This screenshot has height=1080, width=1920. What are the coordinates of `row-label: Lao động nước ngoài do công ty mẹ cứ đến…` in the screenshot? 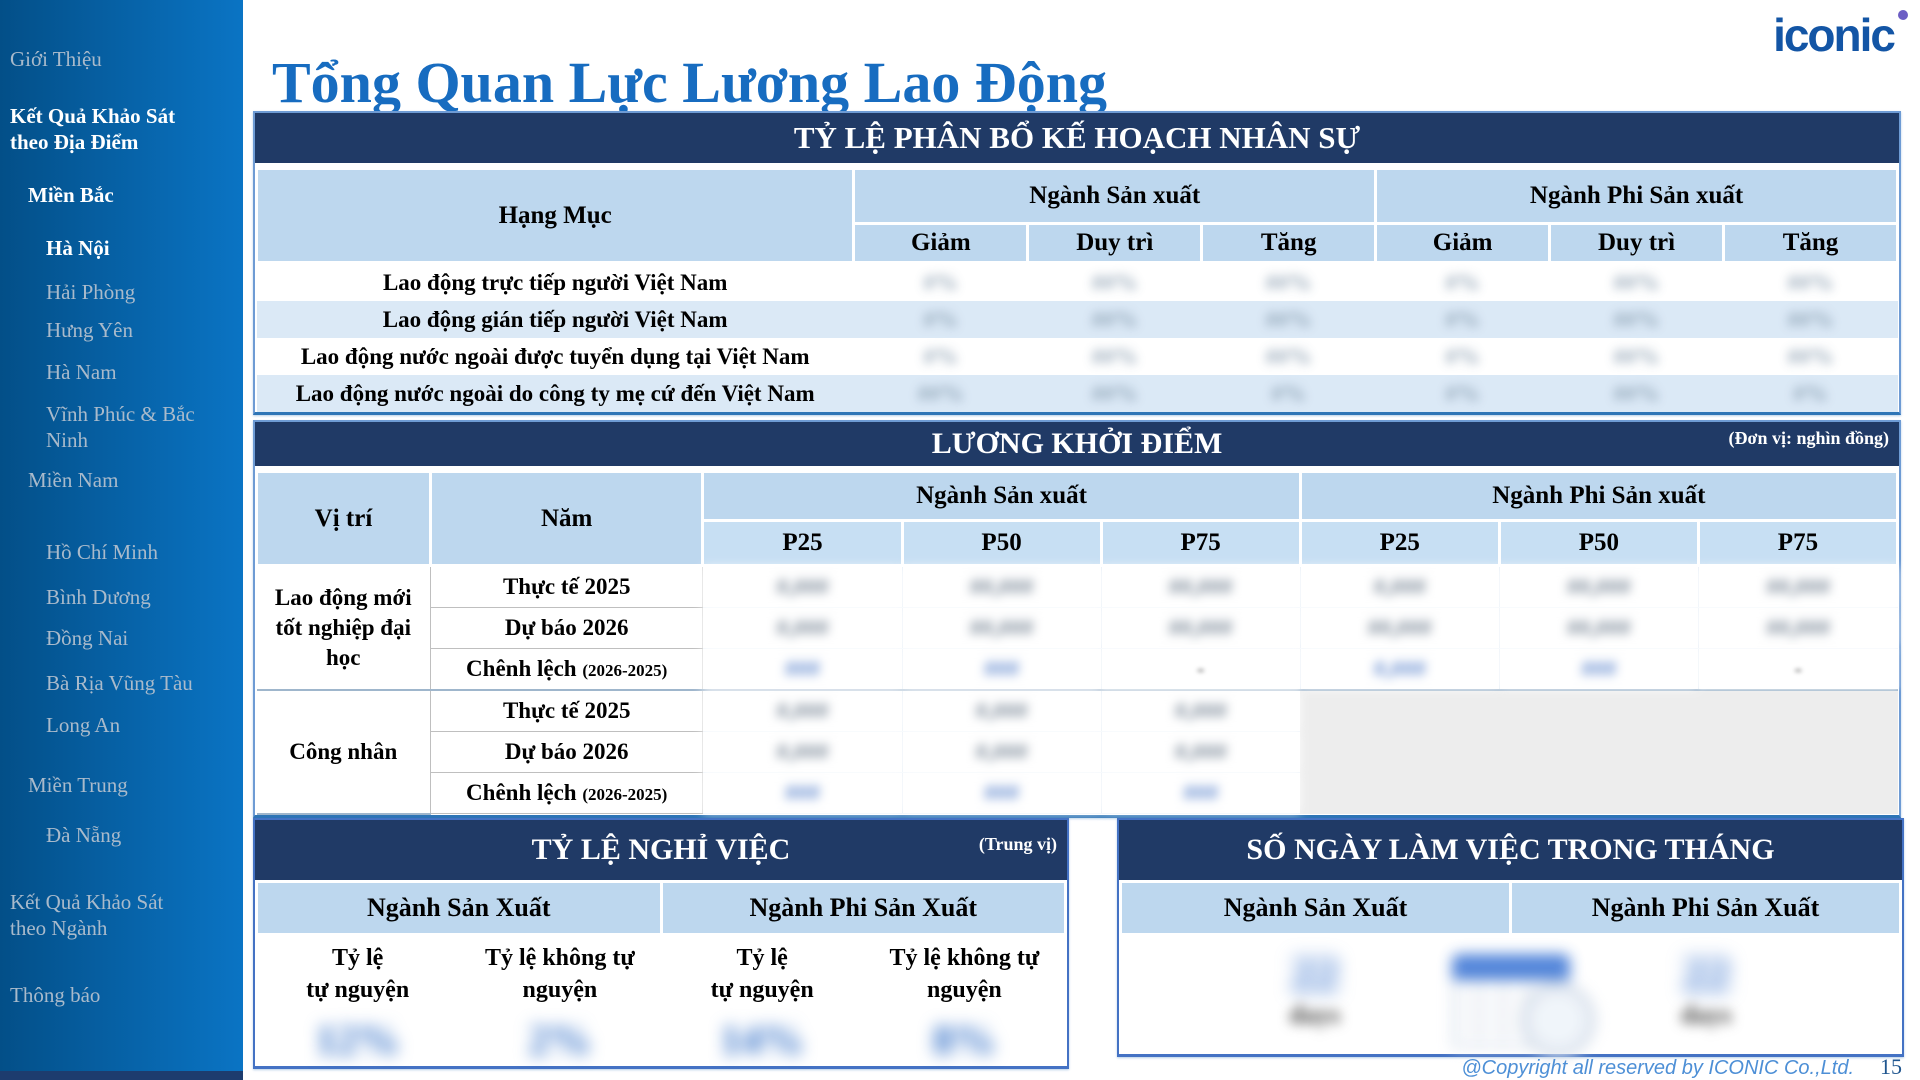 It's located at (555, 393).